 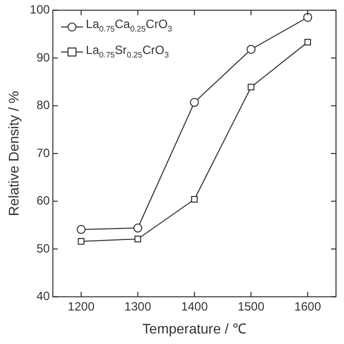 I want to click on x-tick-label: 1600, so click(x=308, y=306).